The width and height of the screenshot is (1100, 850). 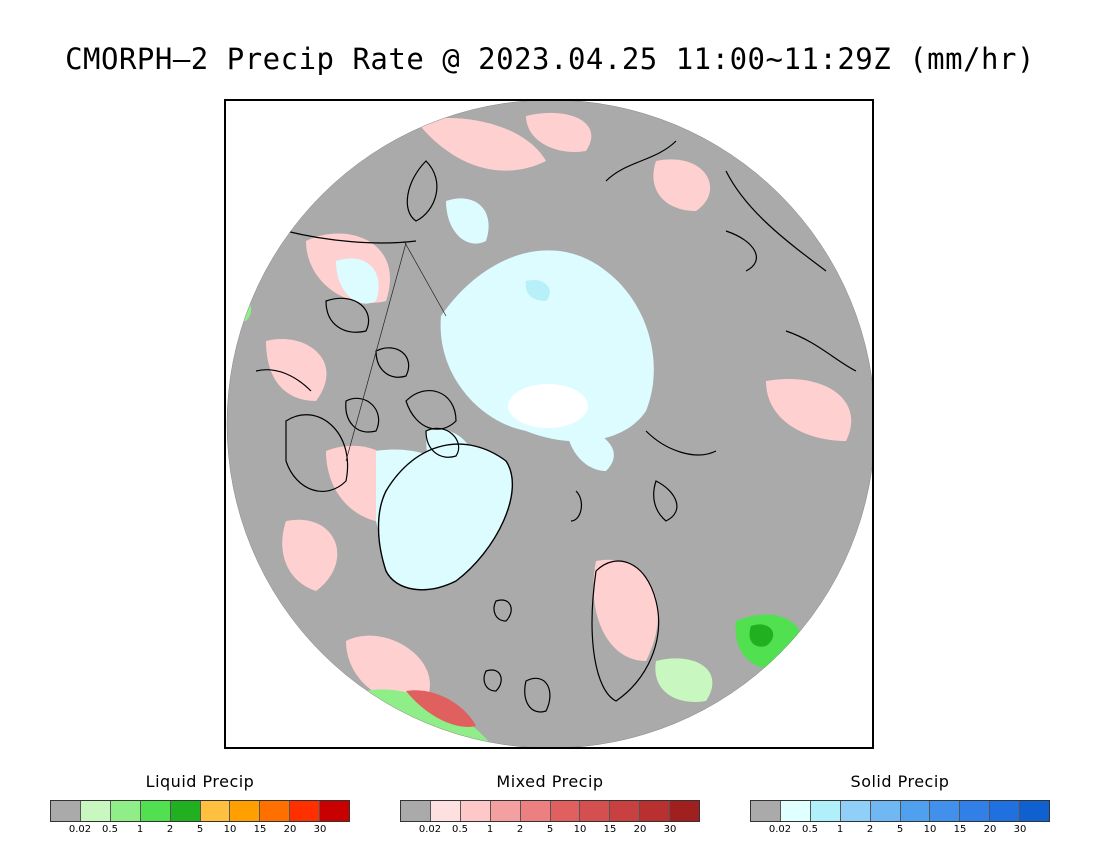 What do you see at coordinates (548, 406) in the screenshot?
I see `pole-region` at bounding box center [548, 406].